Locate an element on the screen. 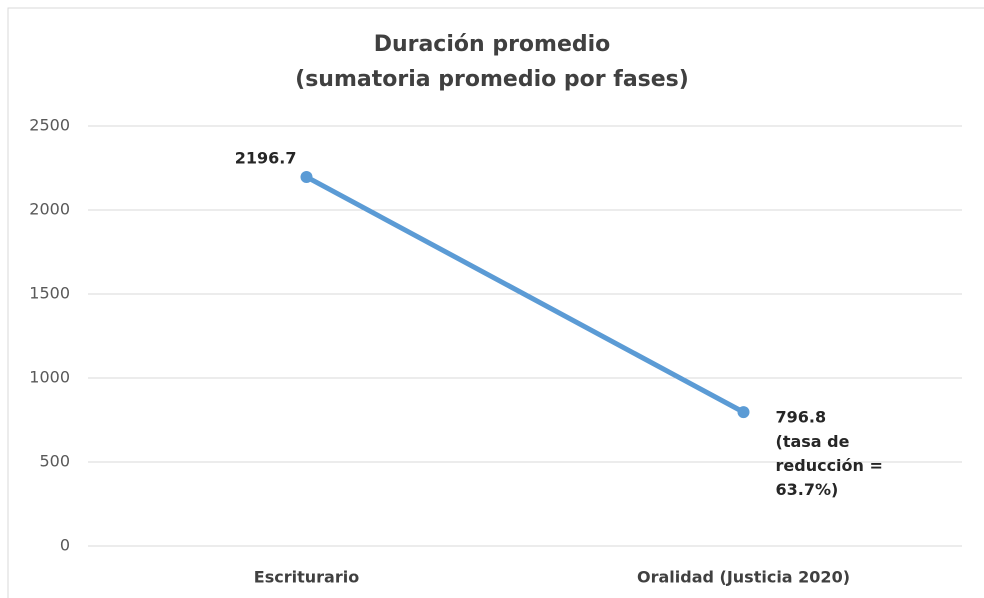  annotation: (tasa de reducción = 63.7%) is located at coordinates (829, 465).